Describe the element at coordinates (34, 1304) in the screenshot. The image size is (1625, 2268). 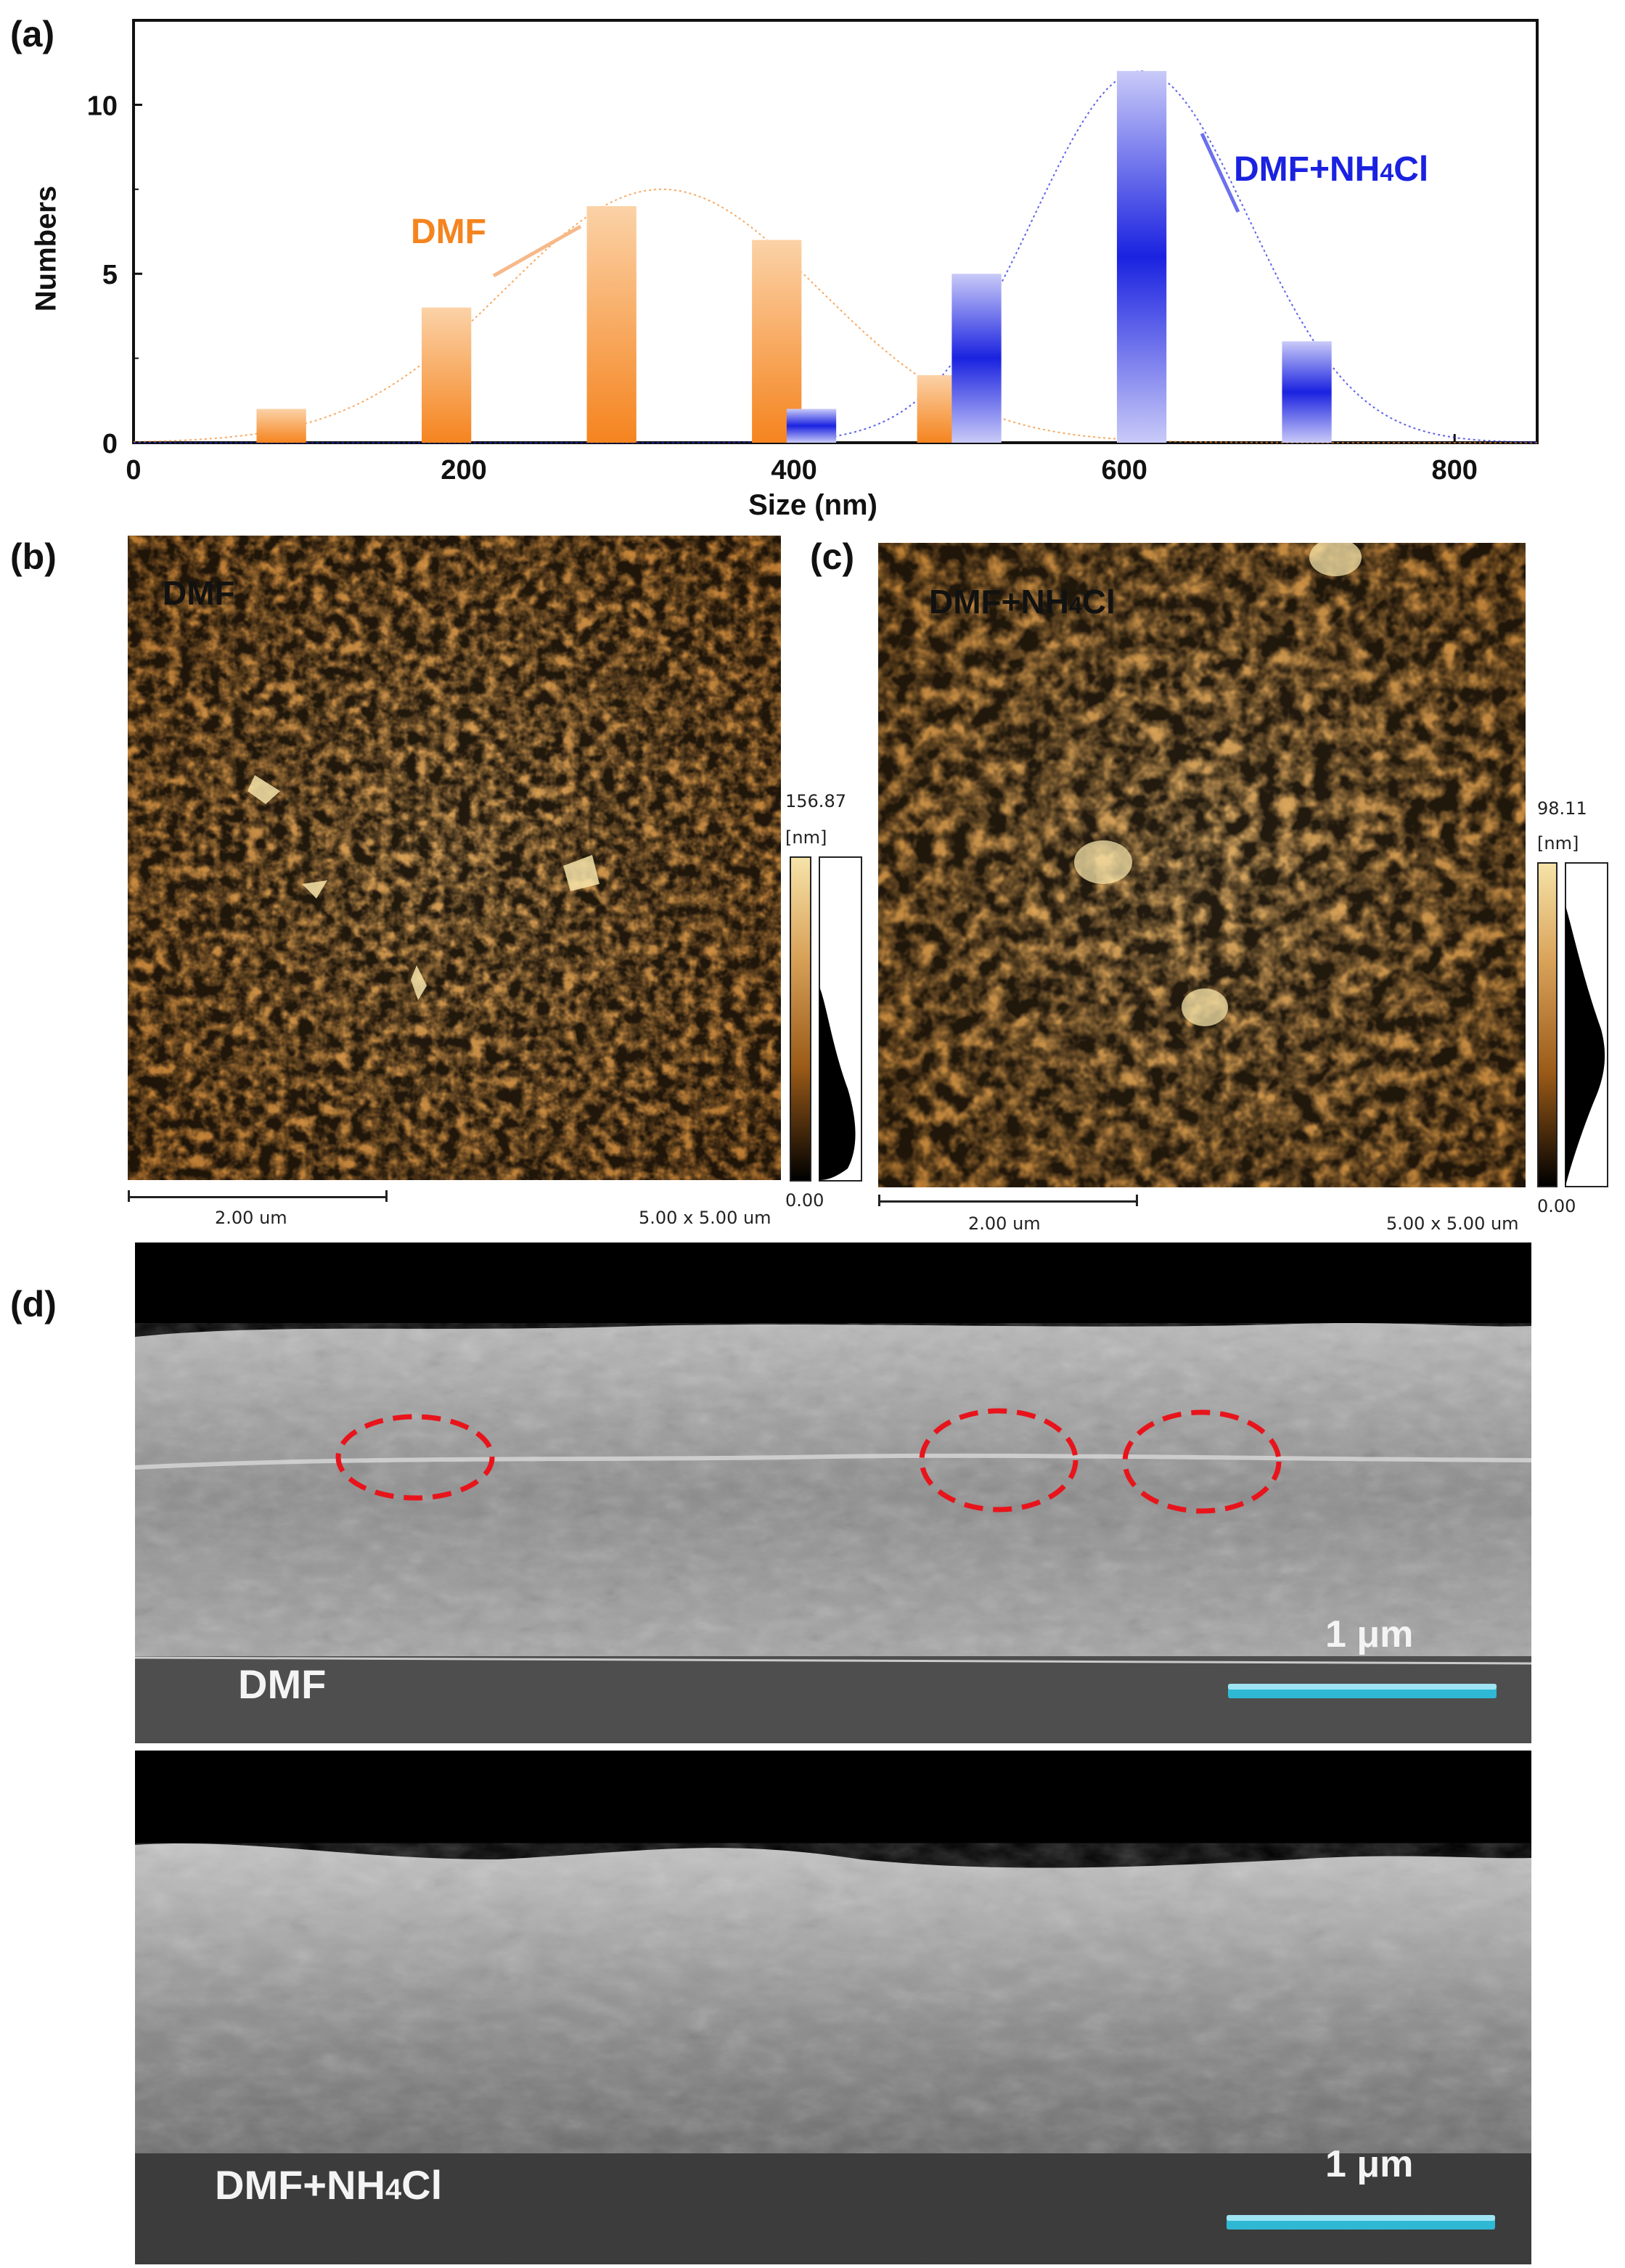
I see `panel-label-d: (d)` at that location.